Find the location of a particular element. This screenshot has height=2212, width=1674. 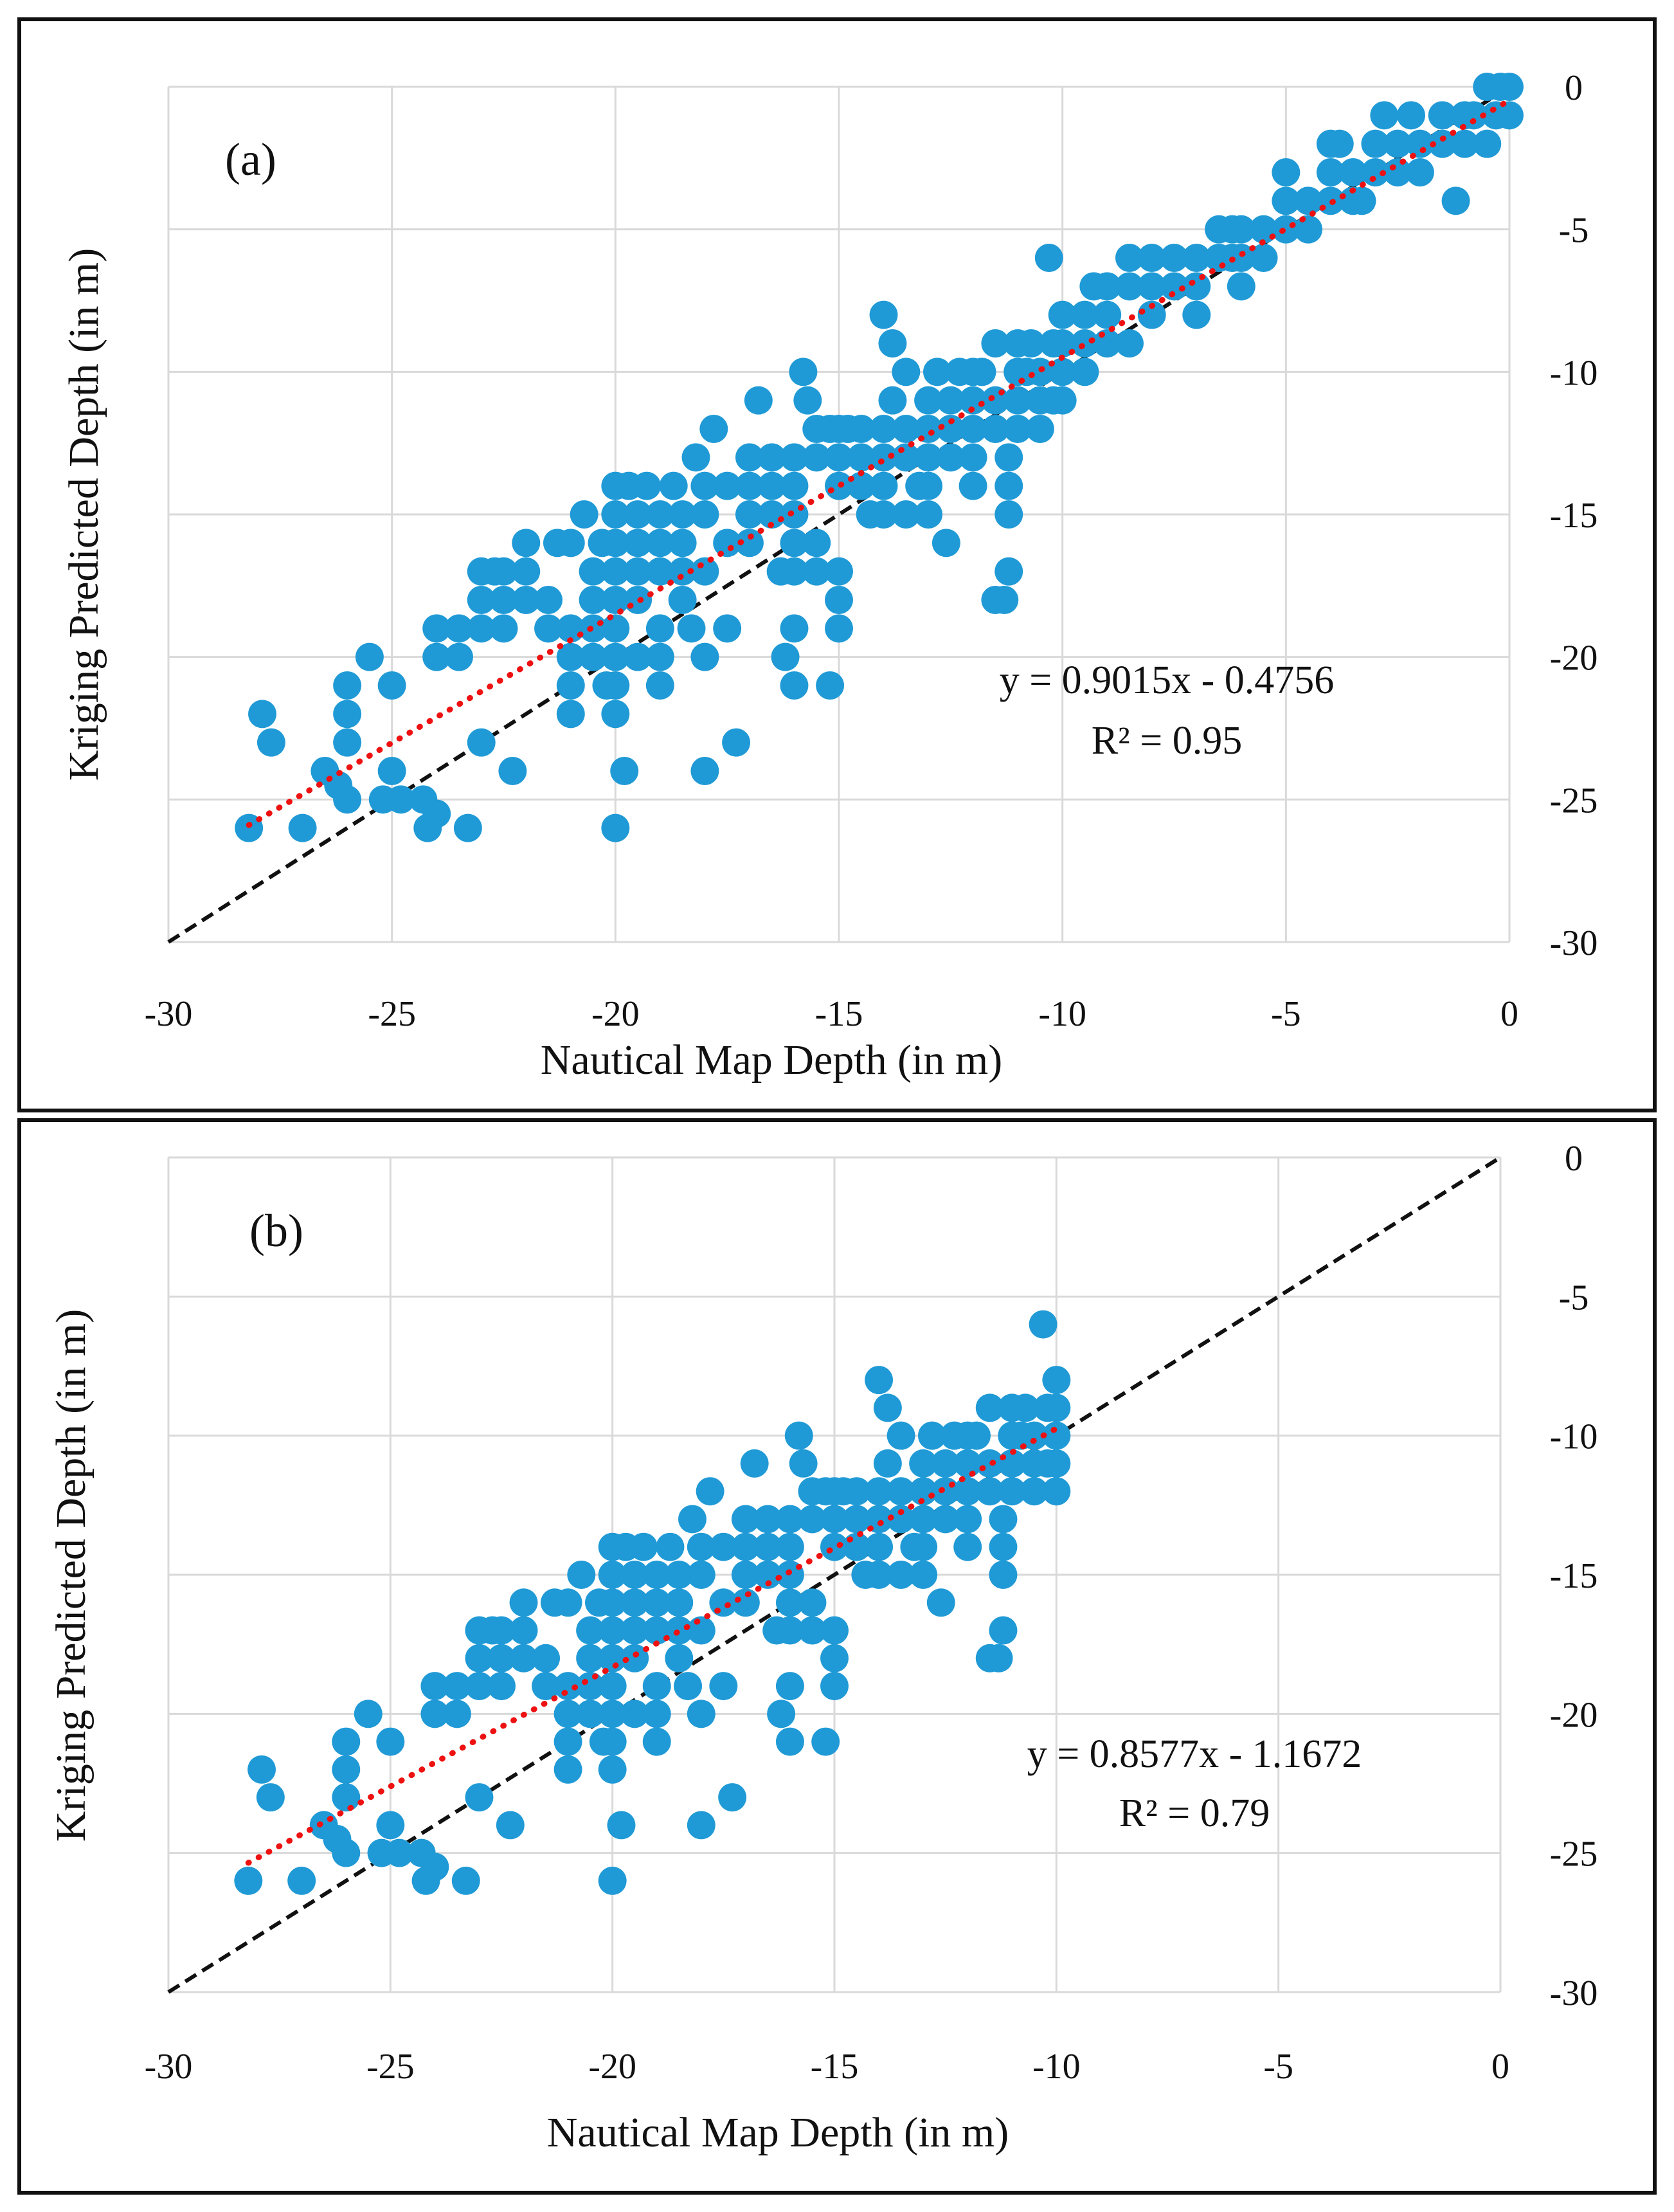

panel-a-x-tick-label: 0 is located at coordinates (1509, 1014).